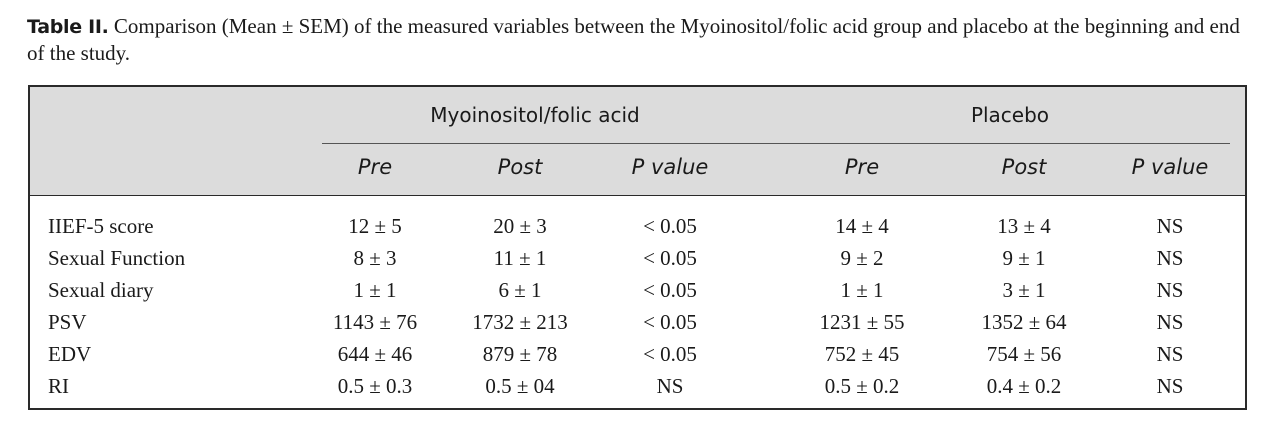 Image resolution: width=1266 pixels, height=446 pixels. What do you see at coordinates (1024, 258) in the screenshot?
I see `table-cell: 9 ± 1` at bounding box center [1024, 258].